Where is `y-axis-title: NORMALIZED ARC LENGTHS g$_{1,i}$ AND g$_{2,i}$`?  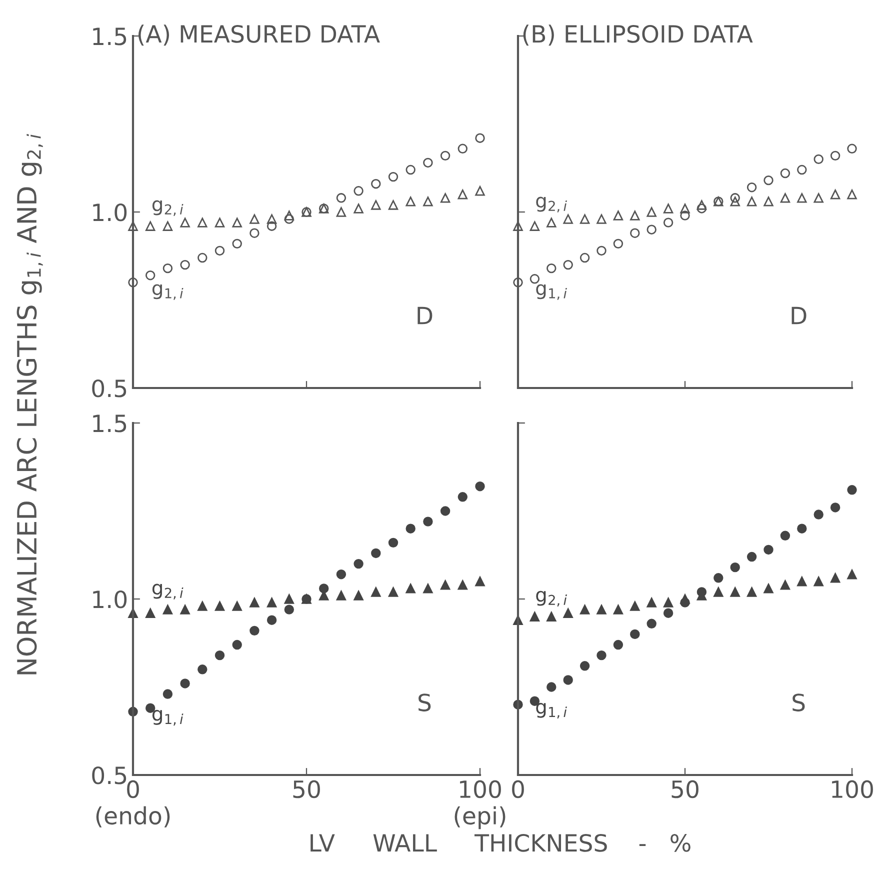
y-axis-title: NORMALIZED ARC LENGTHS g$_{1,i}$ AND g$_{2,i}$ is located at coordinates (29, 404).